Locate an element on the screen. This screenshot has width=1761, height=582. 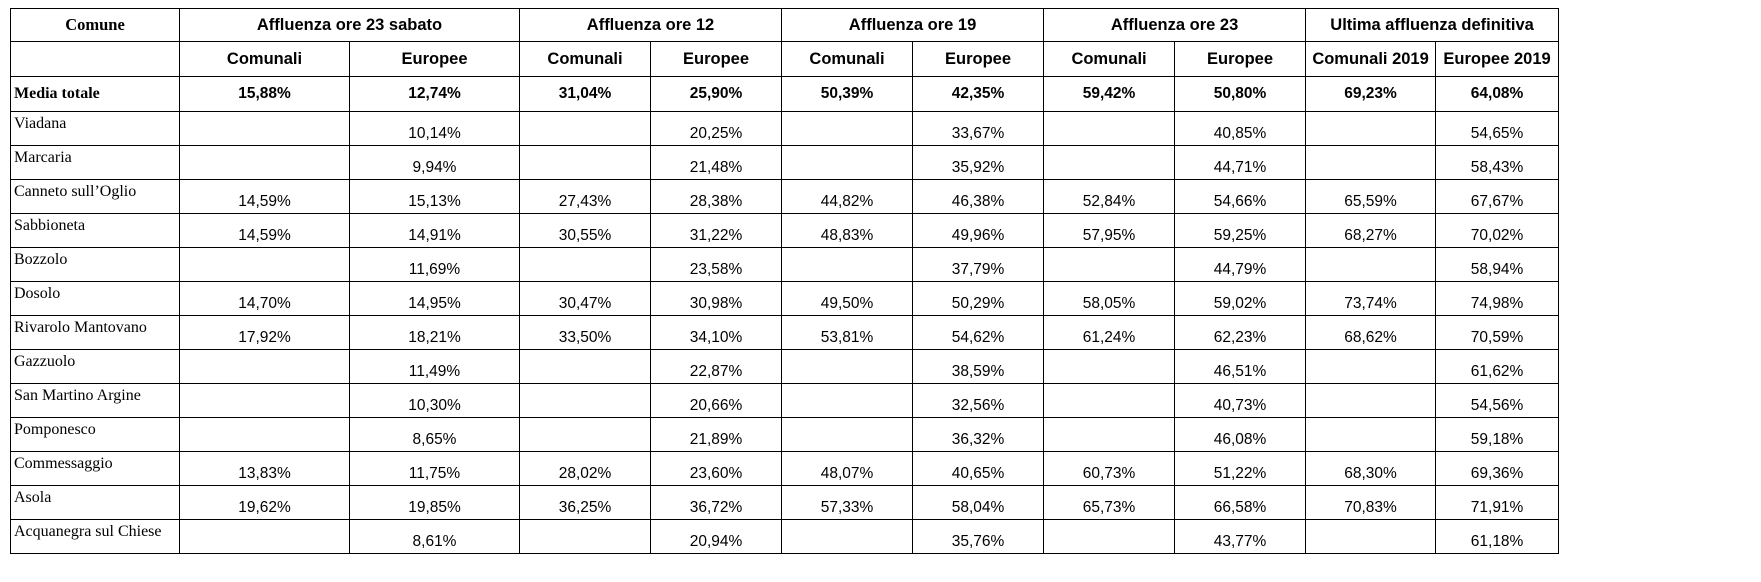
group-header: Affluenza ore 19 is located at coordinates (913, 25).